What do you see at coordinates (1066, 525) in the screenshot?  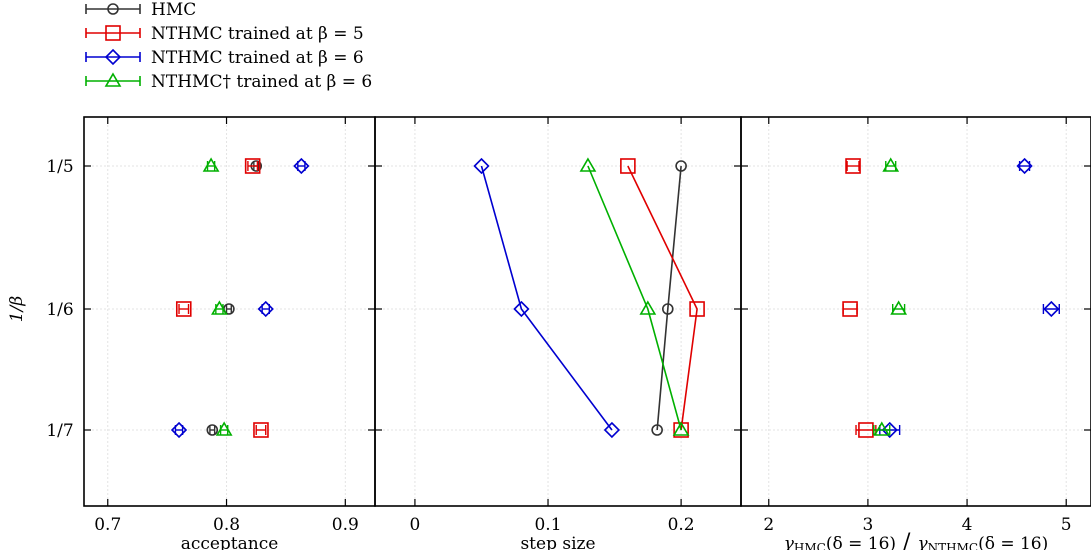 I see `x-tick-label: 5` at bounding box center [1066, 525].